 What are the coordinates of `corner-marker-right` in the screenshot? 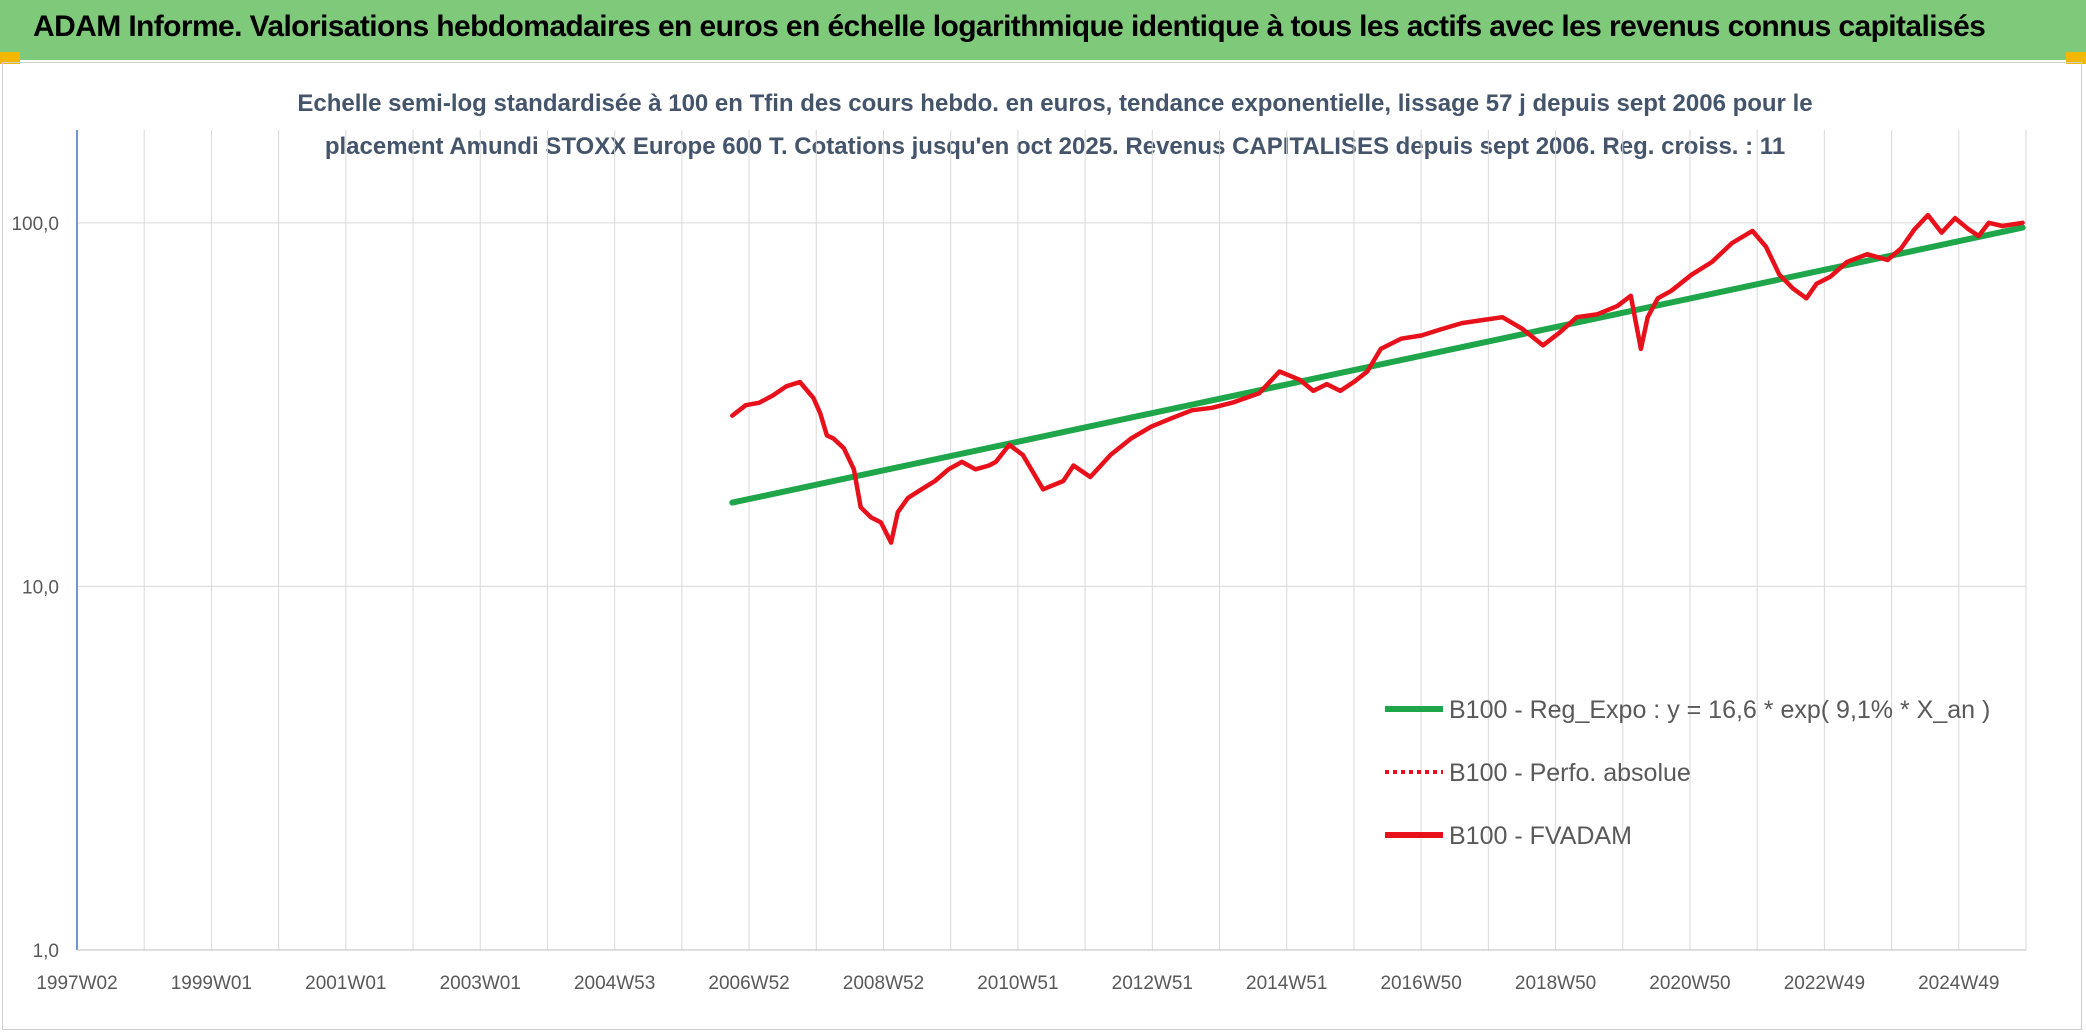 It's located at (2076, 58).